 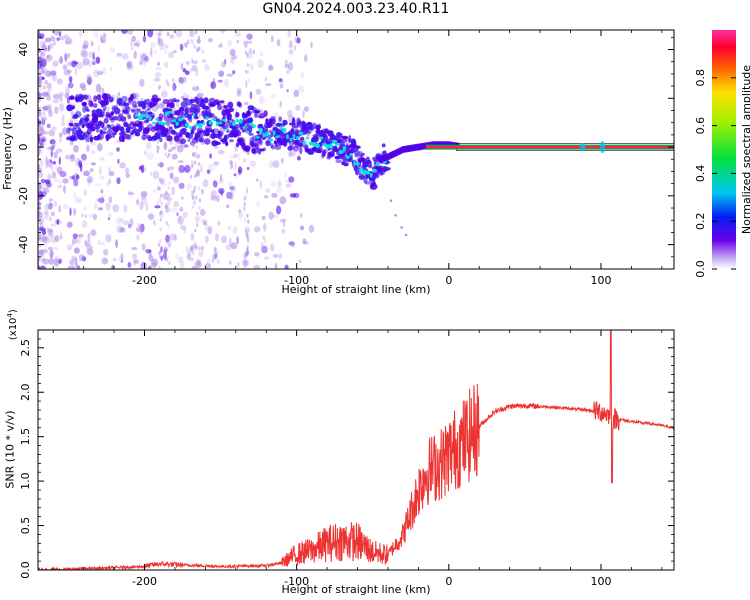 What do you see at coordinates (23, 98) in the screenshot?
I see `y-tick-label: 20` at bounding box center [23, 98].